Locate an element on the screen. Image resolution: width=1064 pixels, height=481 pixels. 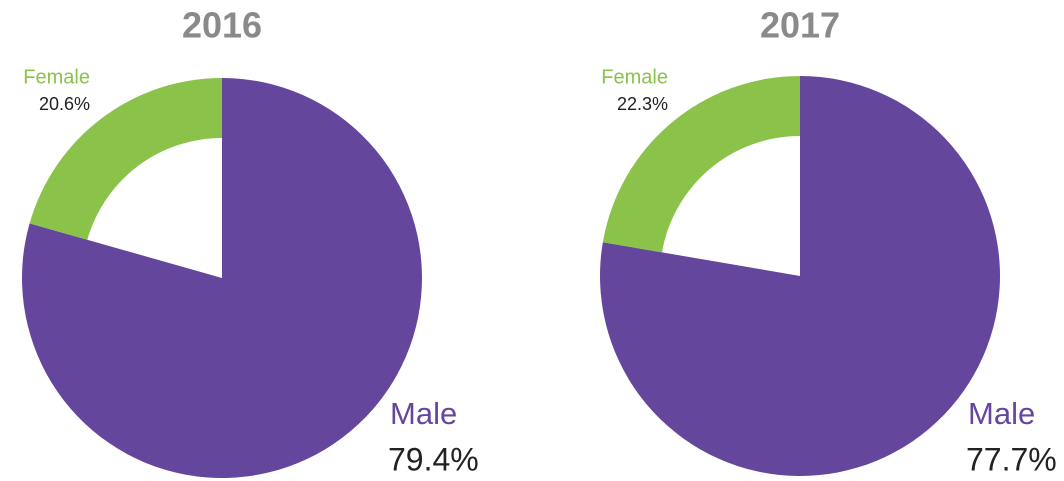
slice-value: 20.6% is located at coordinates (64, 104).